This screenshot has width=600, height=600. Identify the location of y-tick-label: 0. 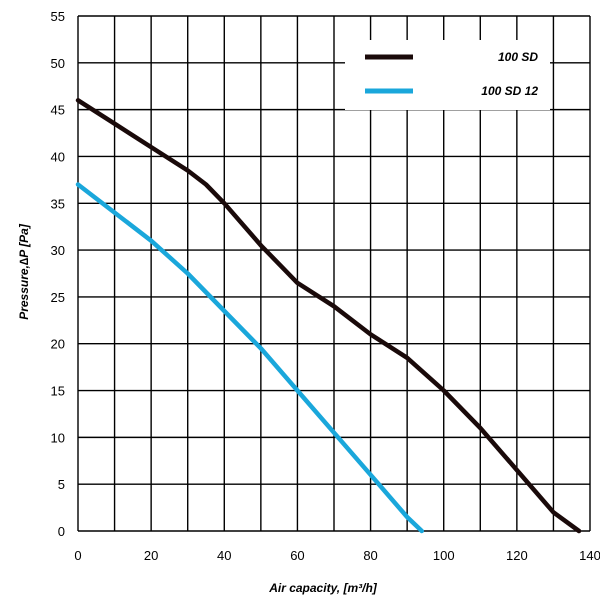
(61, 531).